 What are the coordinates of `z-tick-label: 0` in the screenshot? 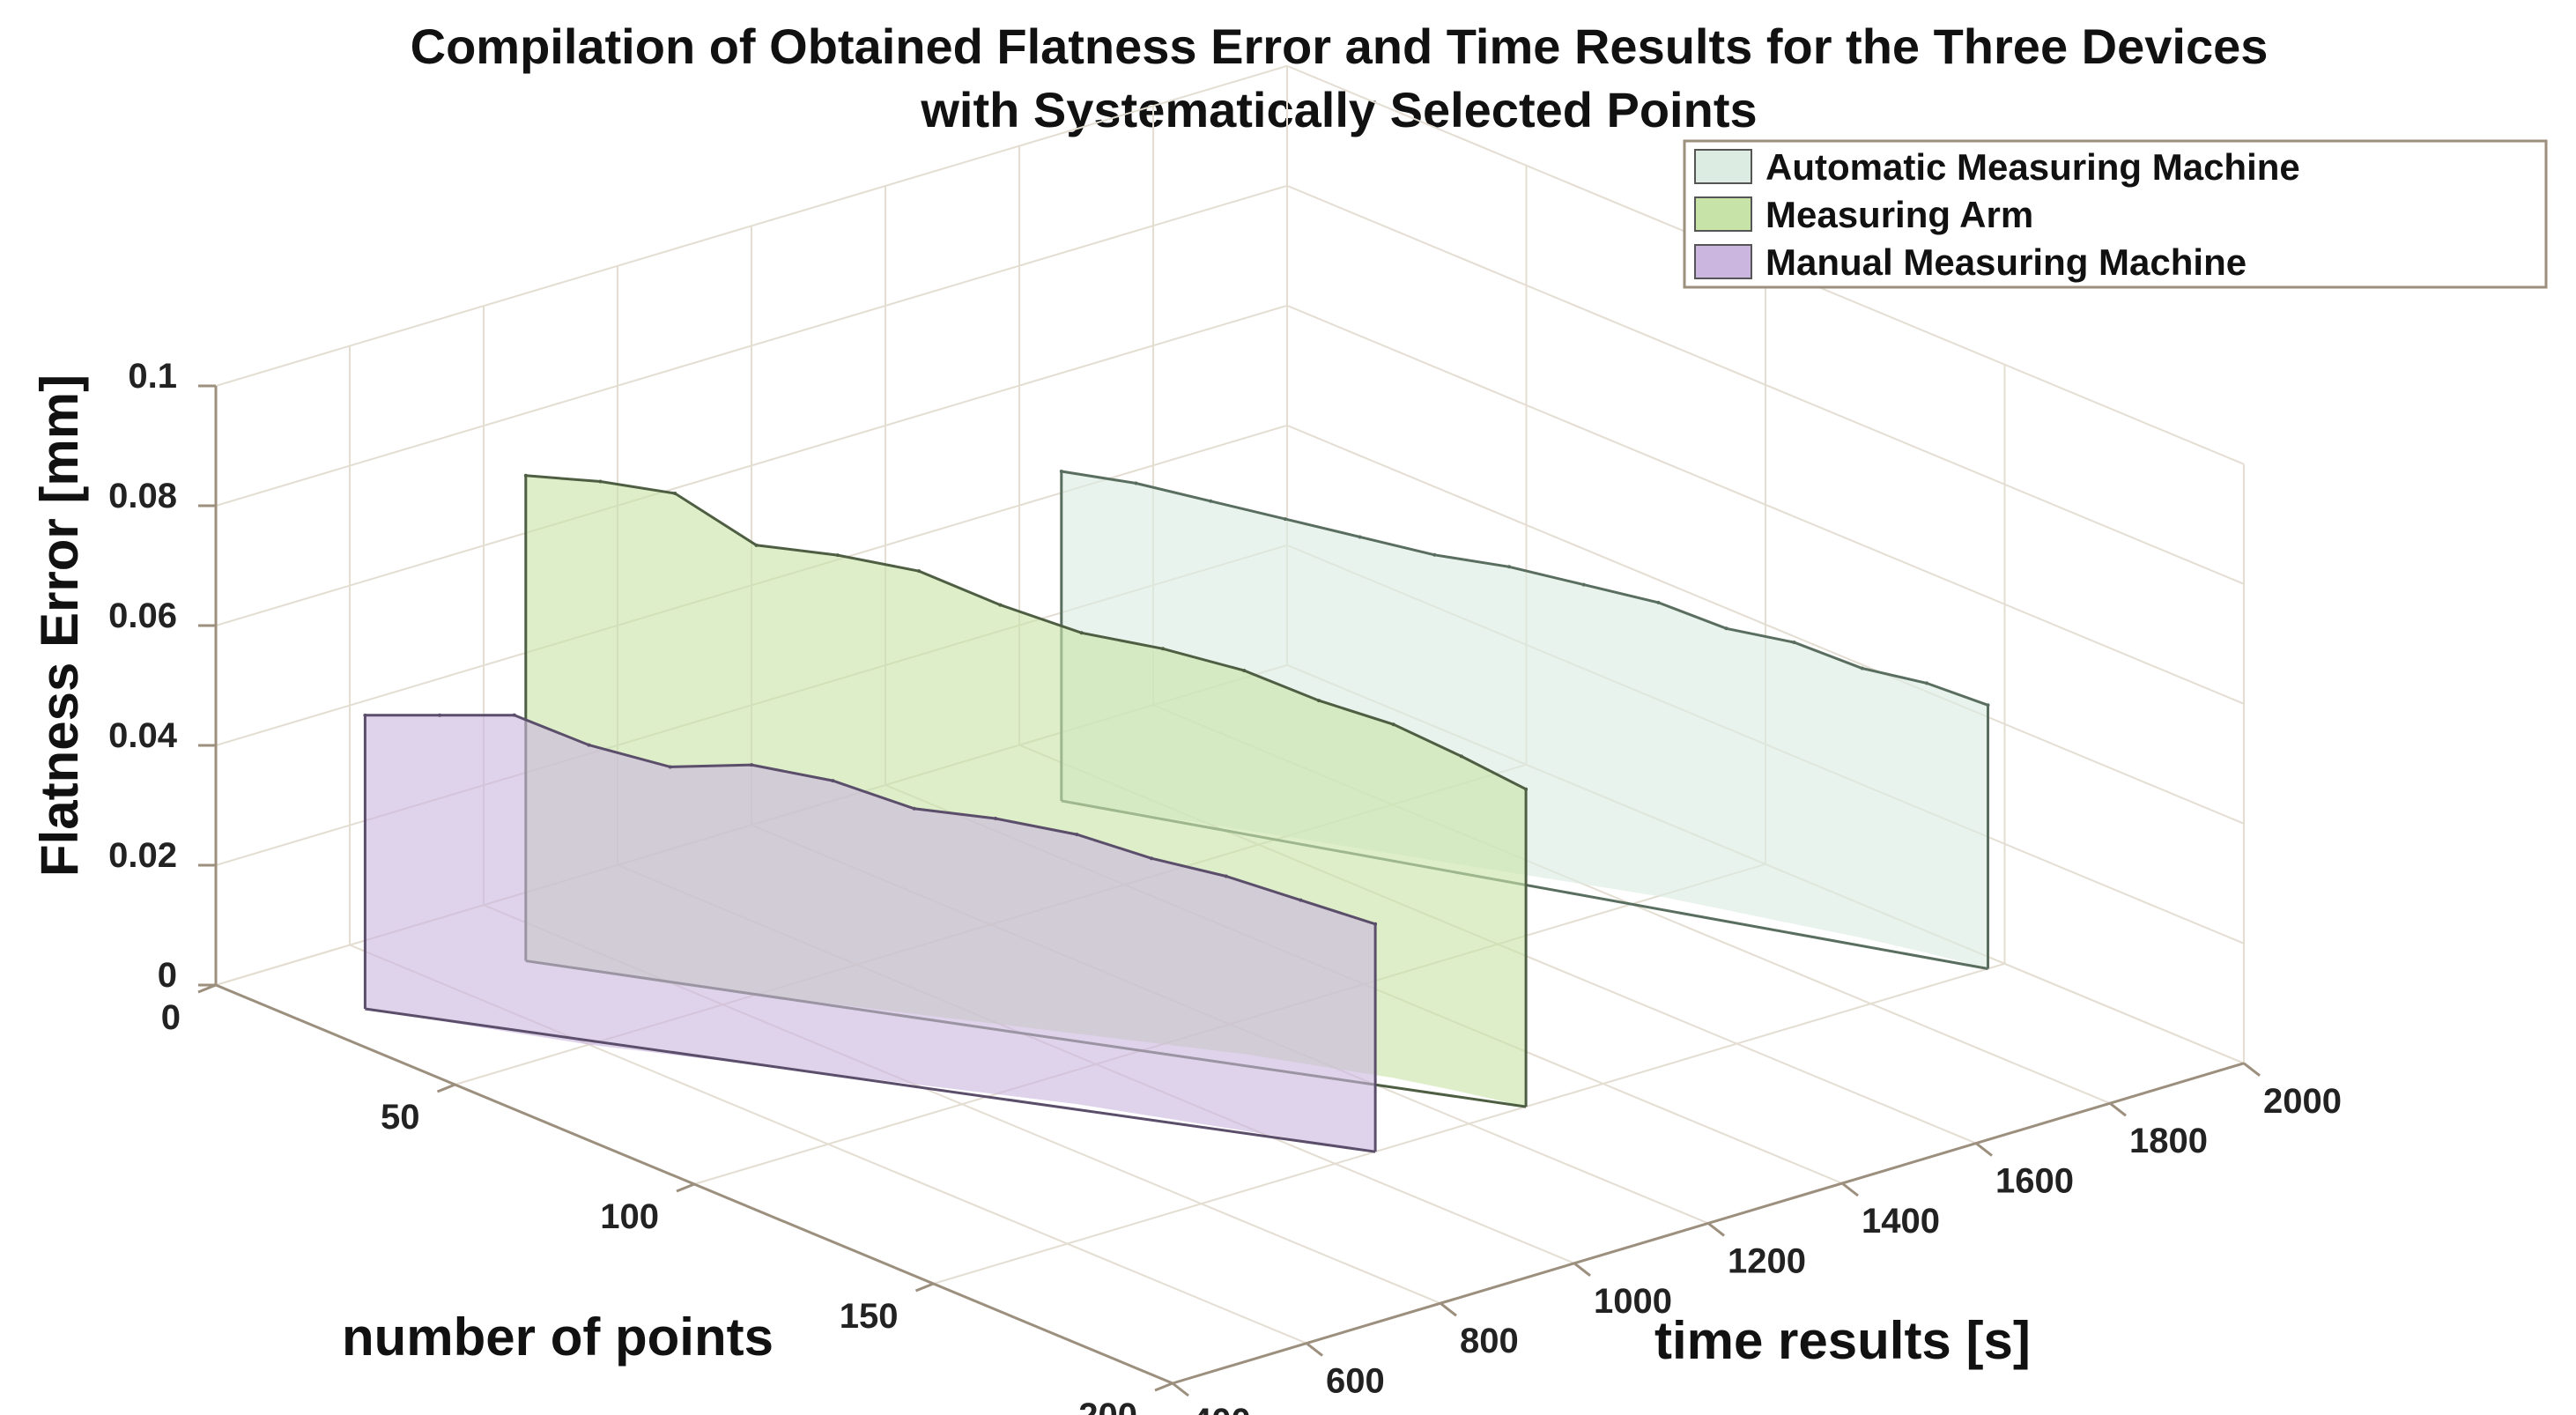 It's located at (168, 975).